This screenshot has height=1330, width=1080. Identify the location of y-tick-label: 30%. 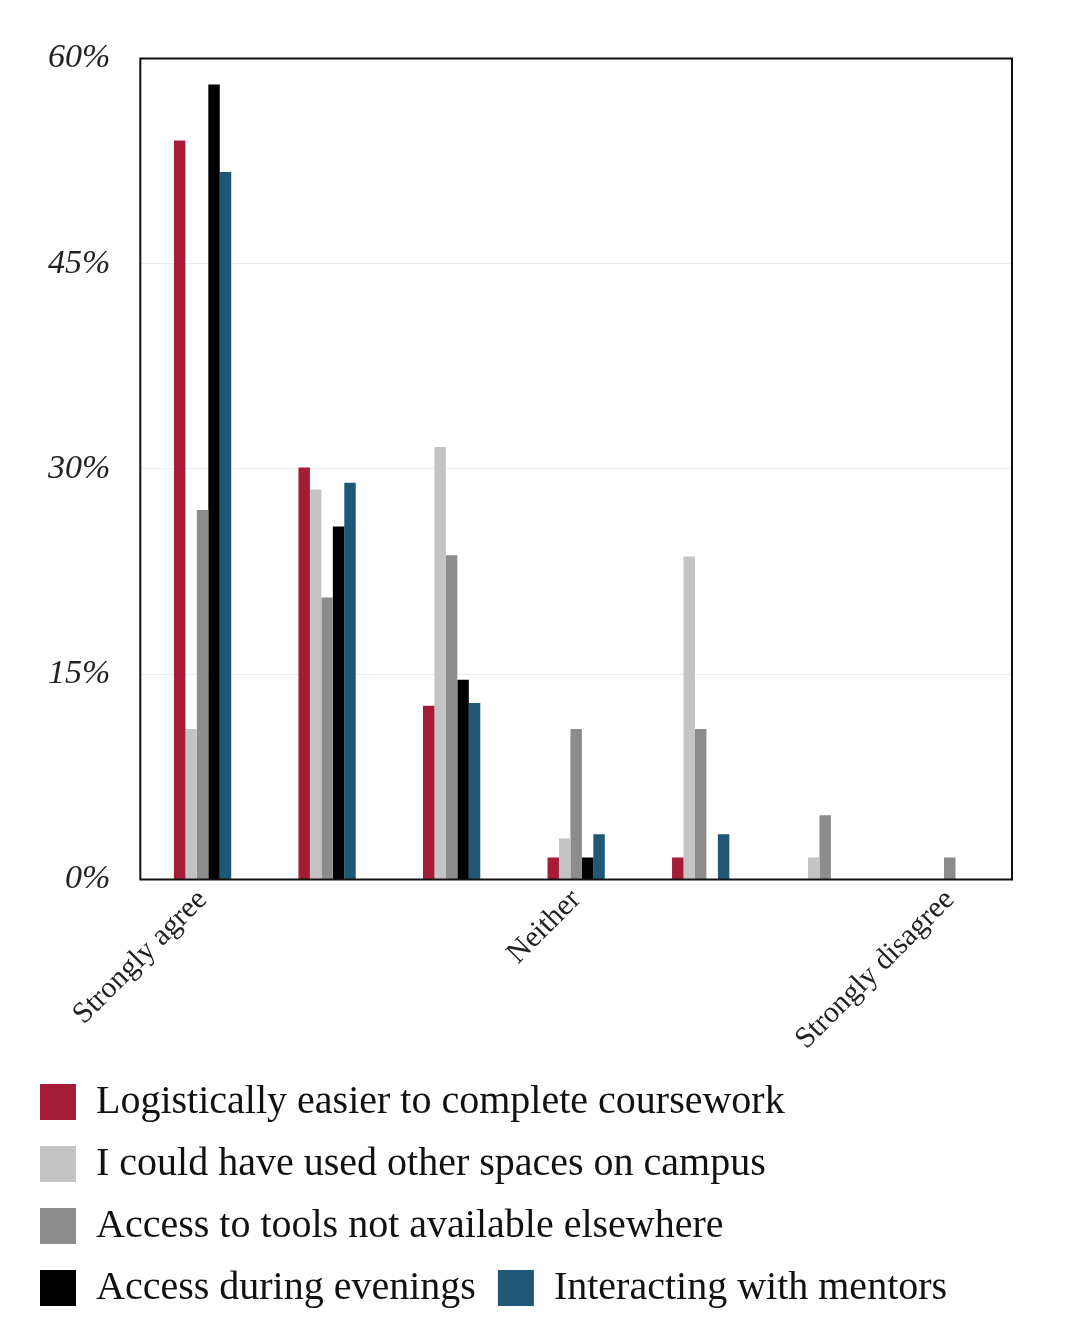
(78, 466).